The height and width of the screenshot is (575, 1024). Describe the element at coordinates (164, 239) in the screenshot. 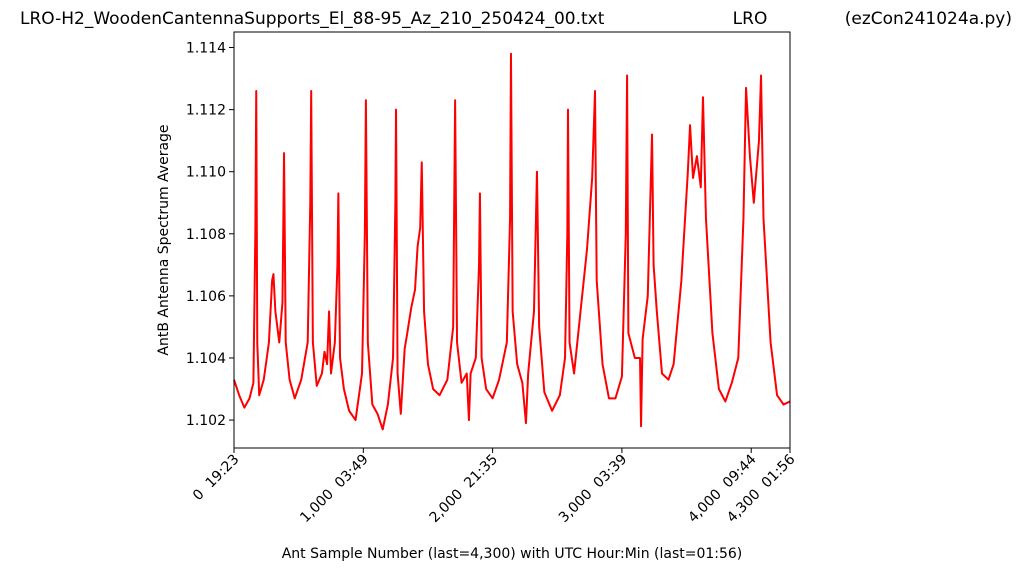

I see `y-axis-label: AntB Antenna Spectrum Average` at that location.